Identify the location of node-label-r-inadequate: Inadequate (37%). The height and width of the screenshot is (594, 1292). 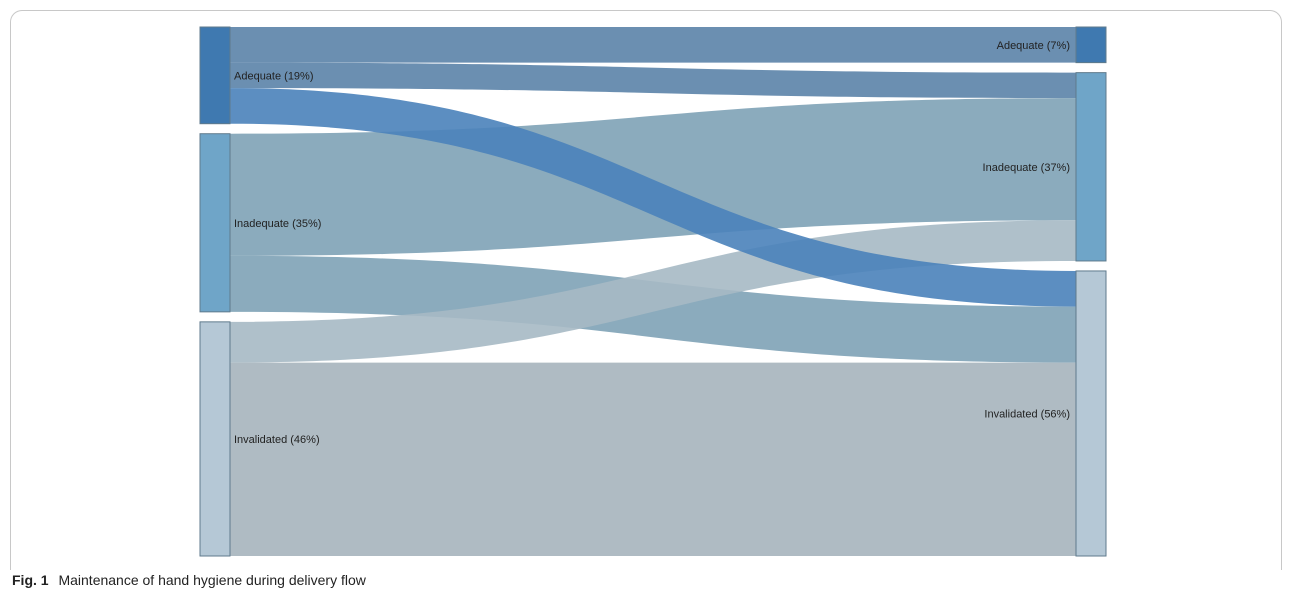
(1026, 168).